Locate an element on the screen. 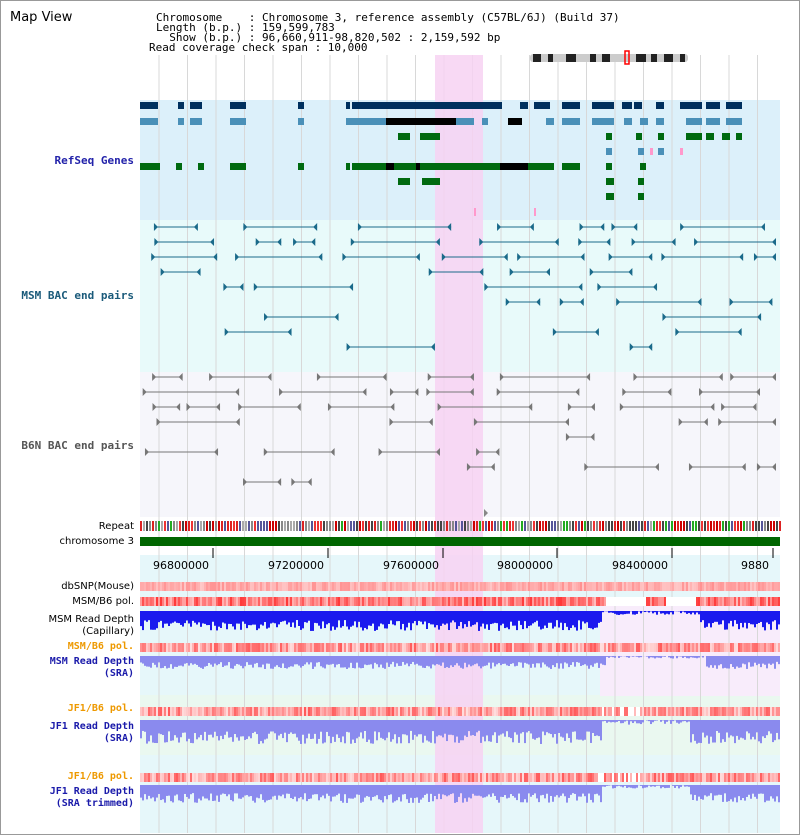  track-label-b6n-bac: B6N BAC end pairs is located at coordinates (77, 445).